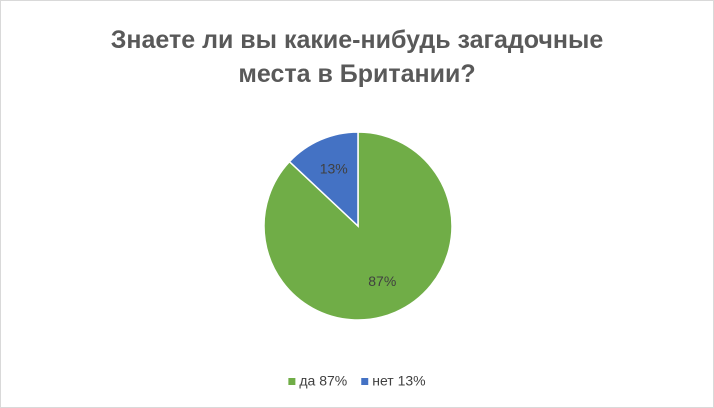 This screenshot has width=714, height=408. I want to click on data-label: 87%, so click(382, 281).